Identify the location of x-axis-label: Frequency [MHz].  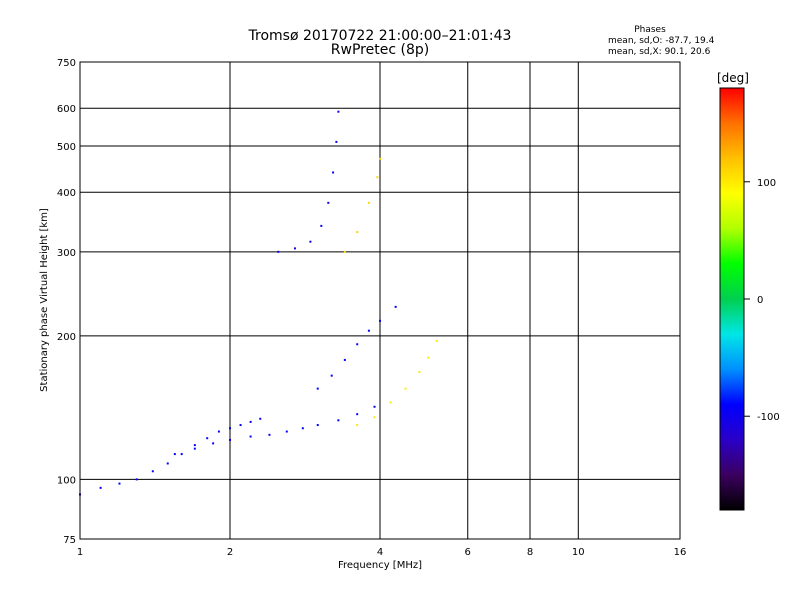
(380, 565).